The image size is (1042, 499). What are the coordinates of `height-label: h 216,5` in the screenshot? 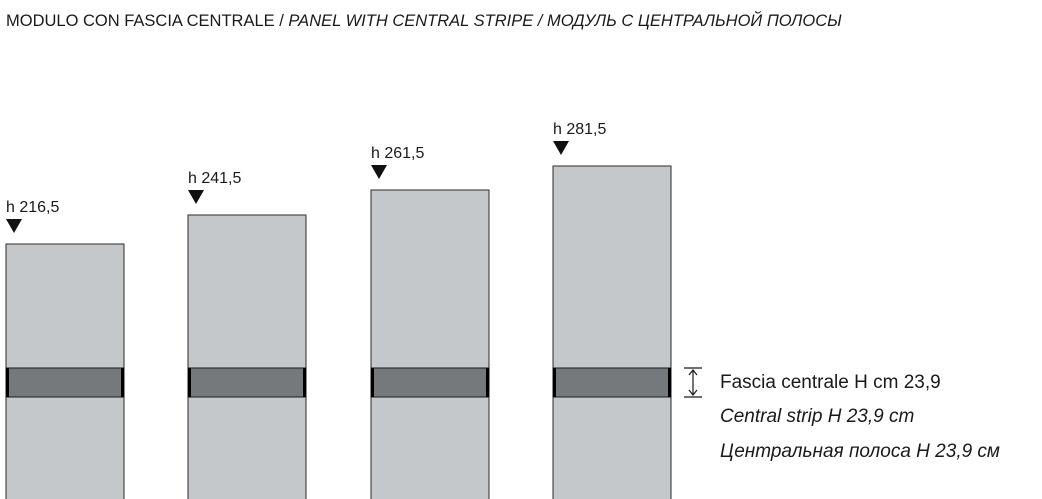 It's located at (32, 207).